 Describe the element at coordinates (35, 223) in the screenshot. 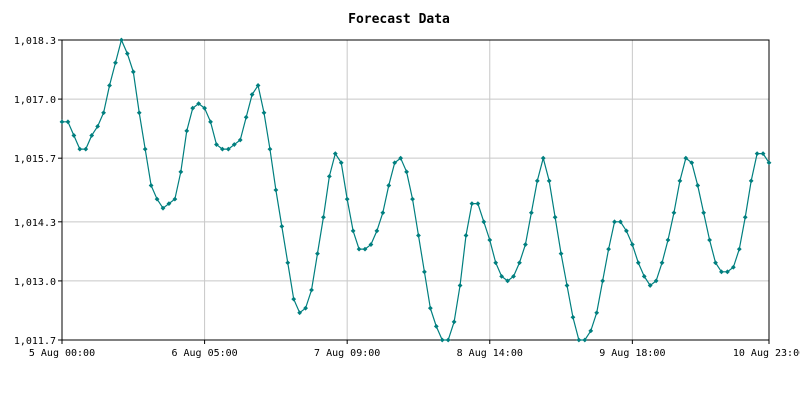

I see `y-tick-label: 1,014.3` at that location.